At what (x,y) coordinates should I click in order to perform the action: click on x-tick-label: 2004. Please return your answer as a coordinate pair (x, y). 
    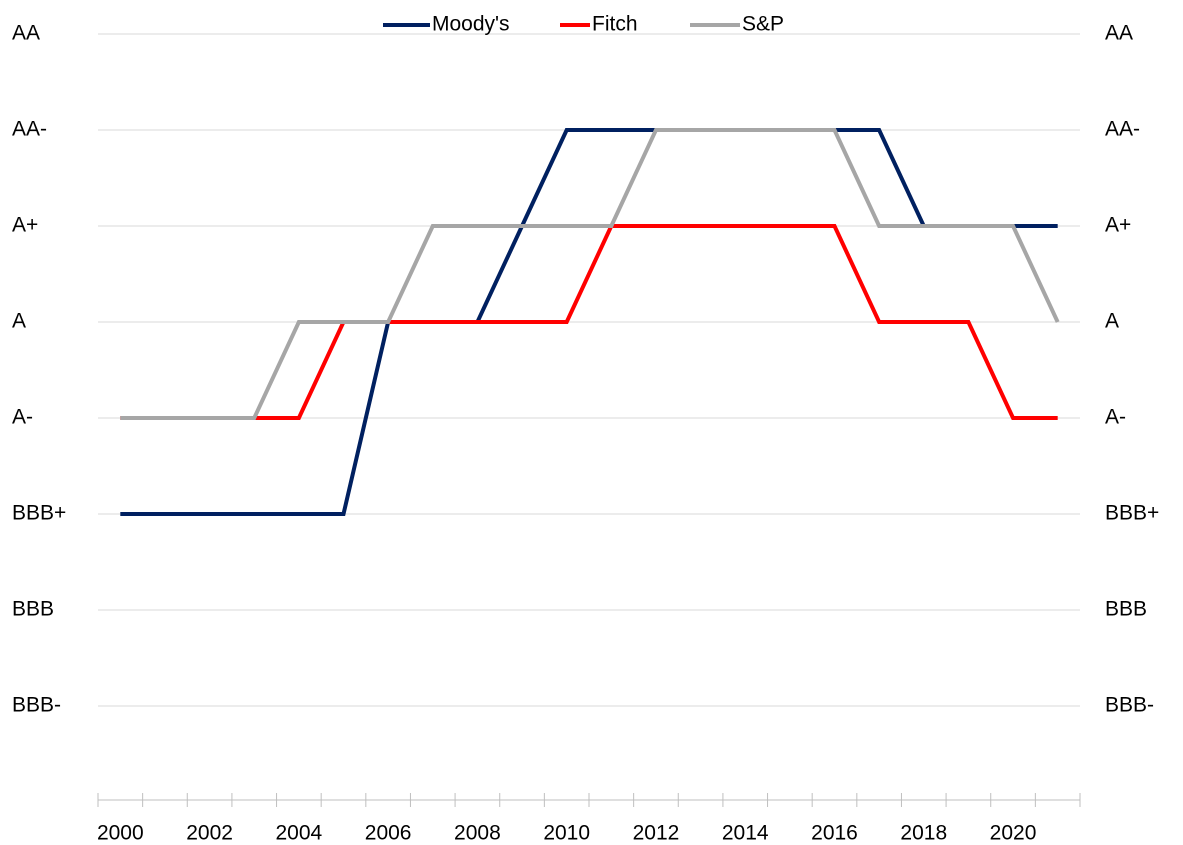
    Looking at the image, I should click on (299, 833).